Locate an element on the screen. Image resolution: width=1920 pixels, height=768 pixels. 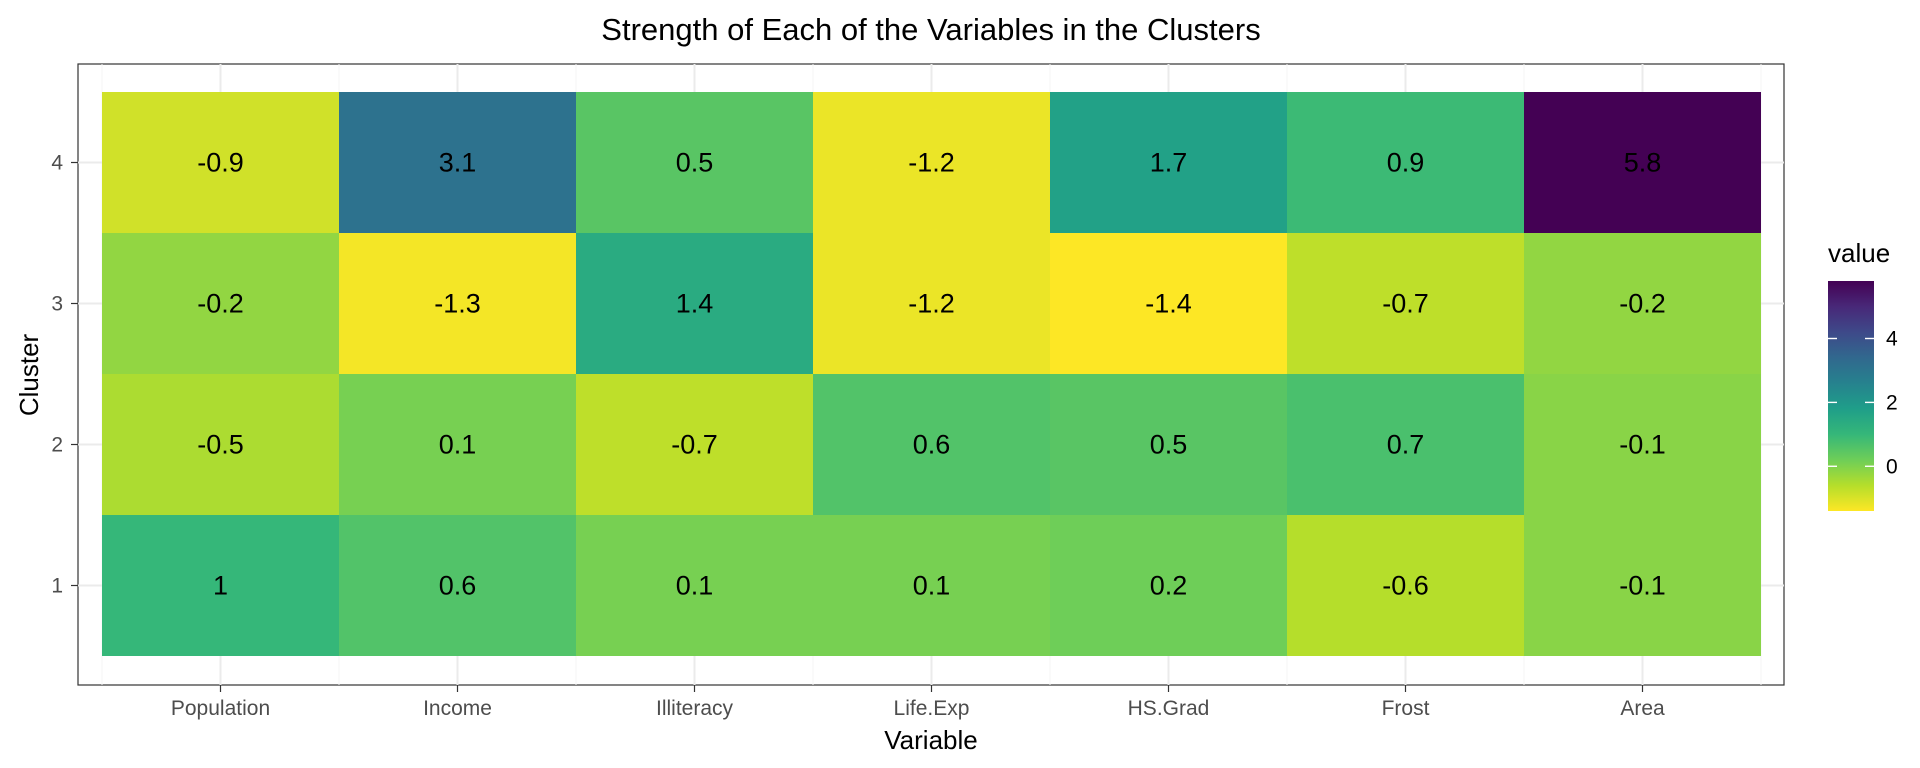
legend-colorbar is located at coordinates (1851, 396).